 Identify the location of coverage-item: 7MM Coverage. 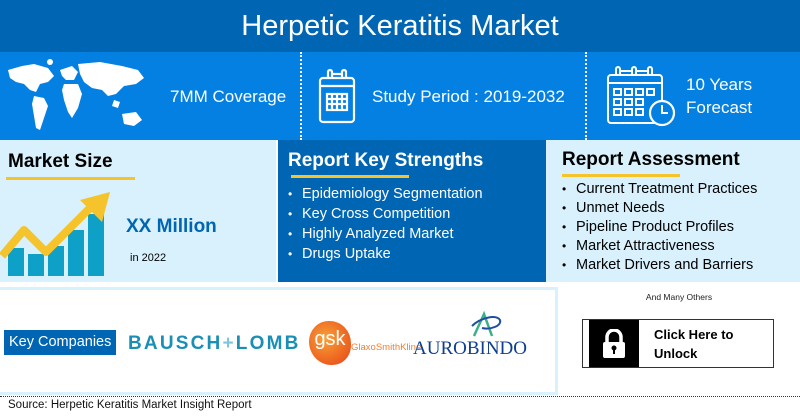
(145, 96).